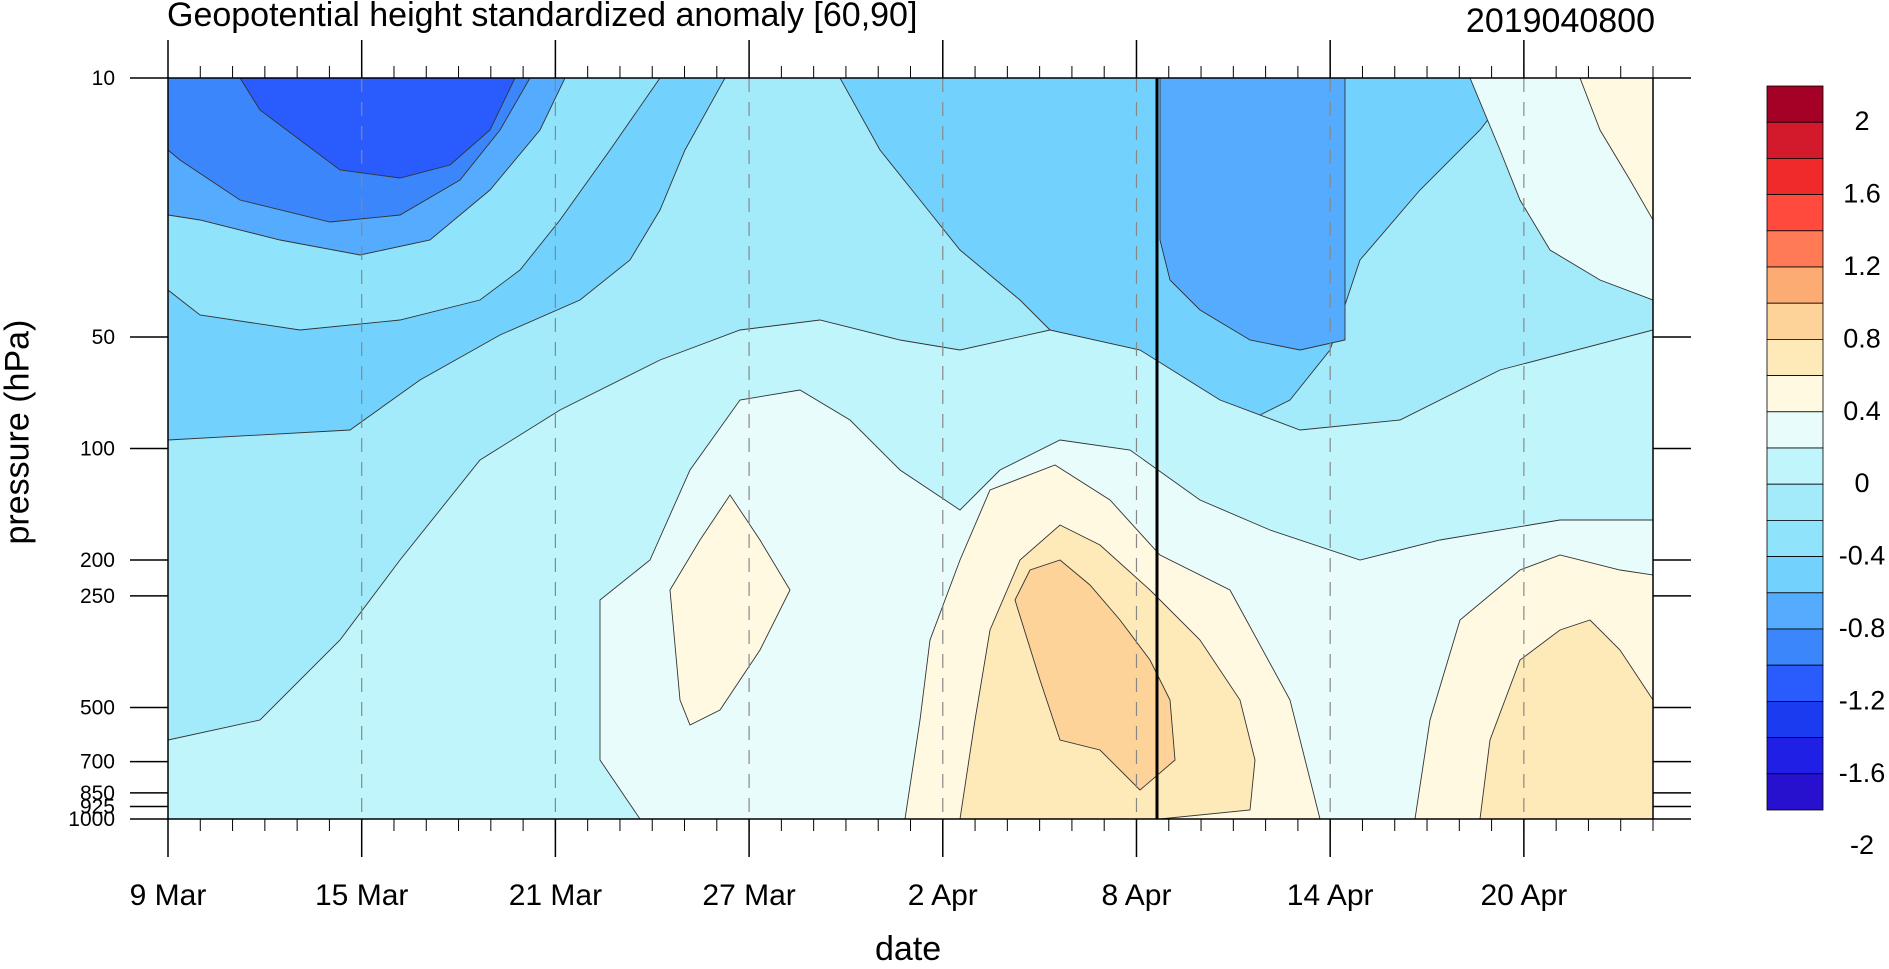  Describe the element at coordinates (97, 596) in the screenshot. I see `y-tick-label: 250` at that location.